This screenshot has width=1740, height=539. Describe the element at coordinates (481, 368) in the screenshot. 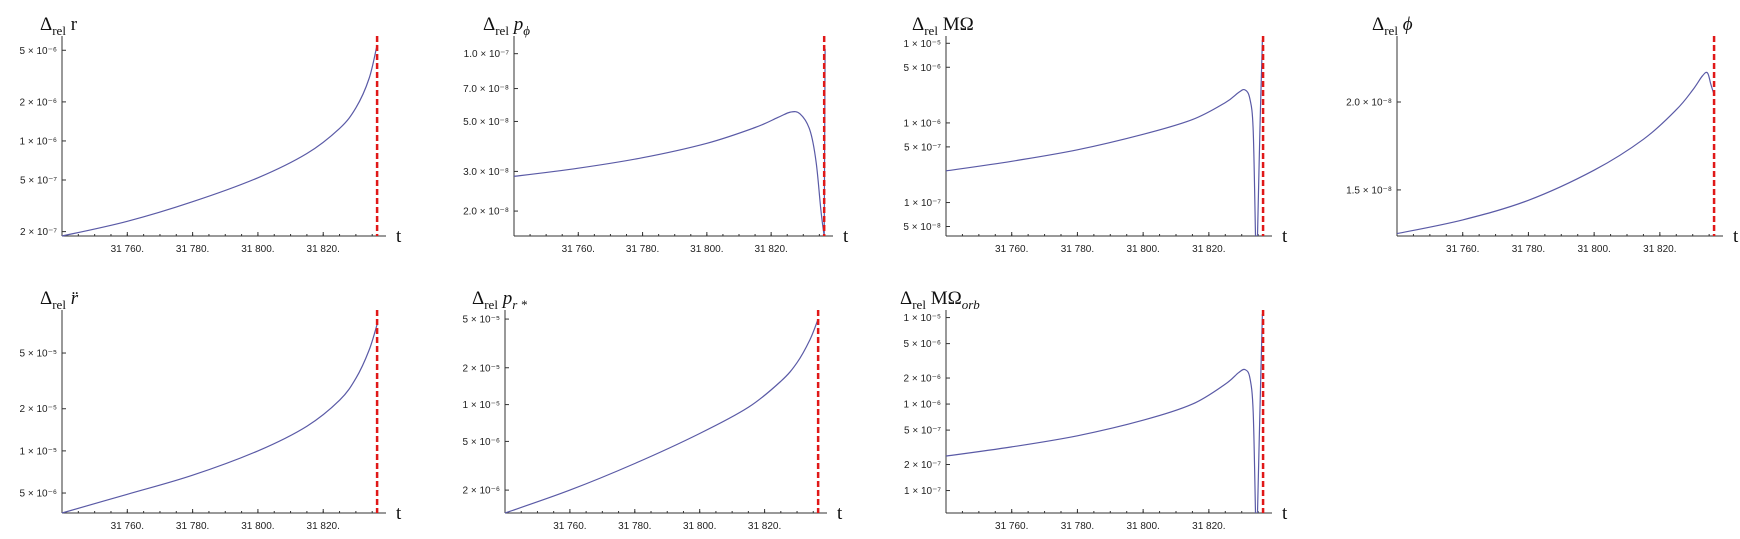

I see `y-tick-label-prstar: 2 × 10⁻⁵` at that location.